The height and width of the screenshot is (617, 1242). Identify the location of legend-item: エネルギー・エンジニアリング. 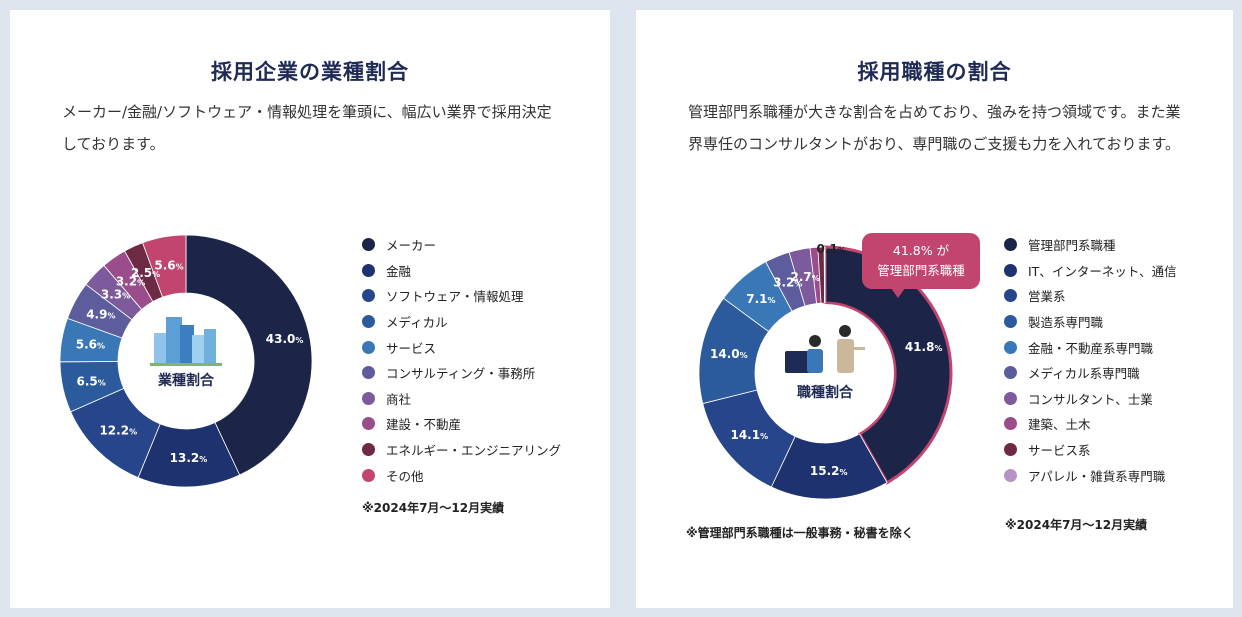
(461, 450).